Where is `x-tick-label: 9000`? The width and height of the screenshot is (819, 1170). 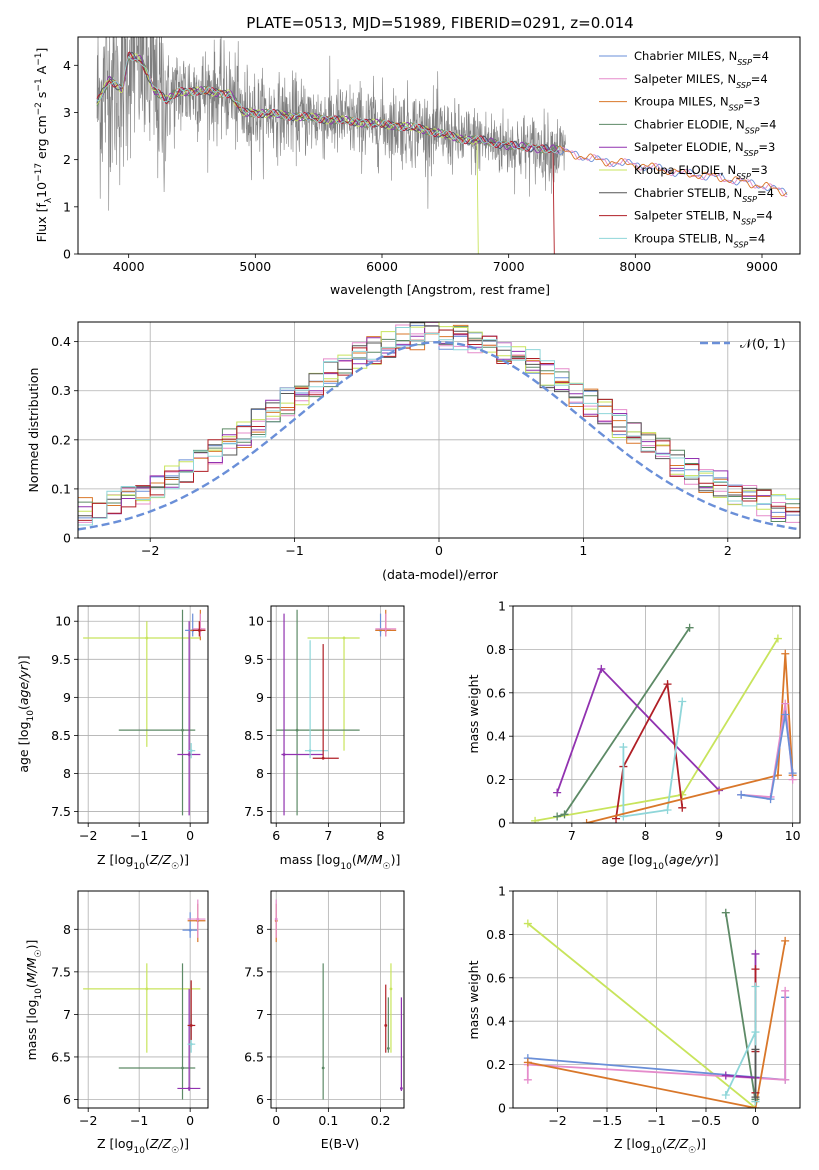
x-tick-label: 9000 is located at coordinates (762, 266).